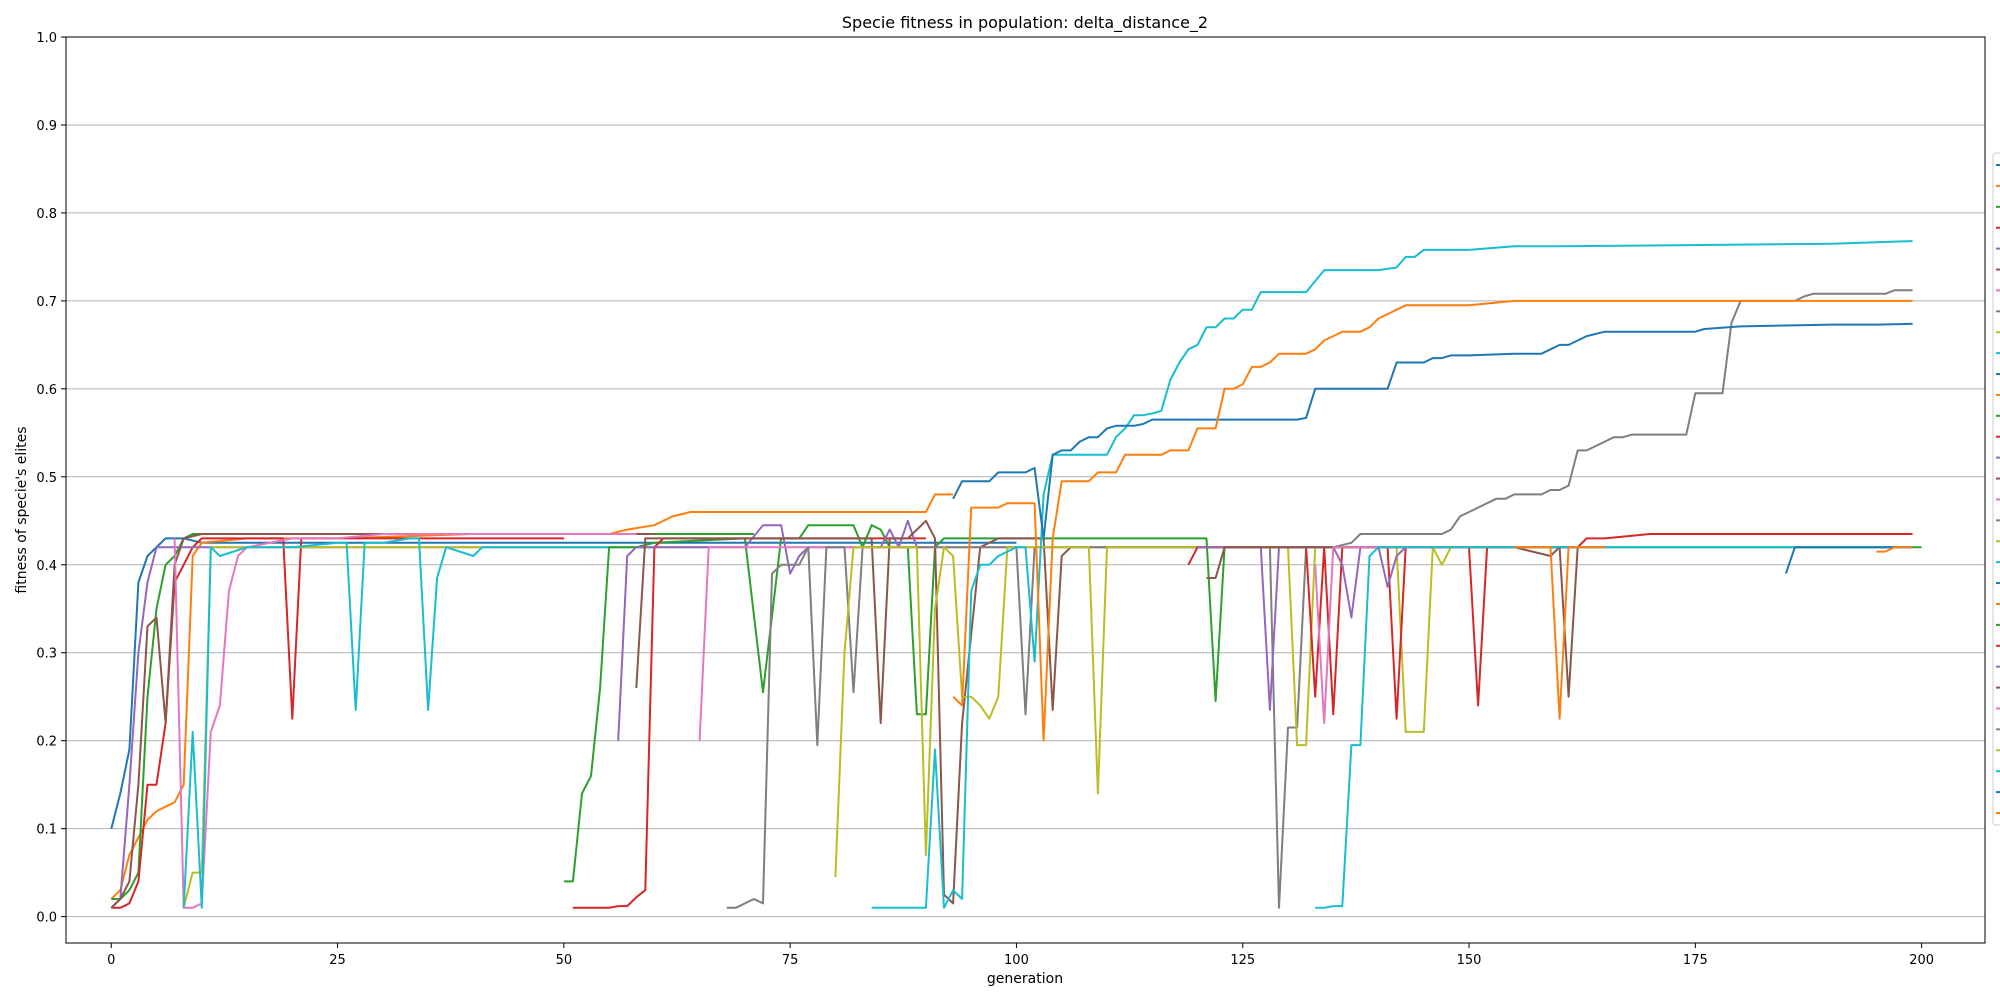  I want to click on x-tick-label: 125, so click(1242, 960).